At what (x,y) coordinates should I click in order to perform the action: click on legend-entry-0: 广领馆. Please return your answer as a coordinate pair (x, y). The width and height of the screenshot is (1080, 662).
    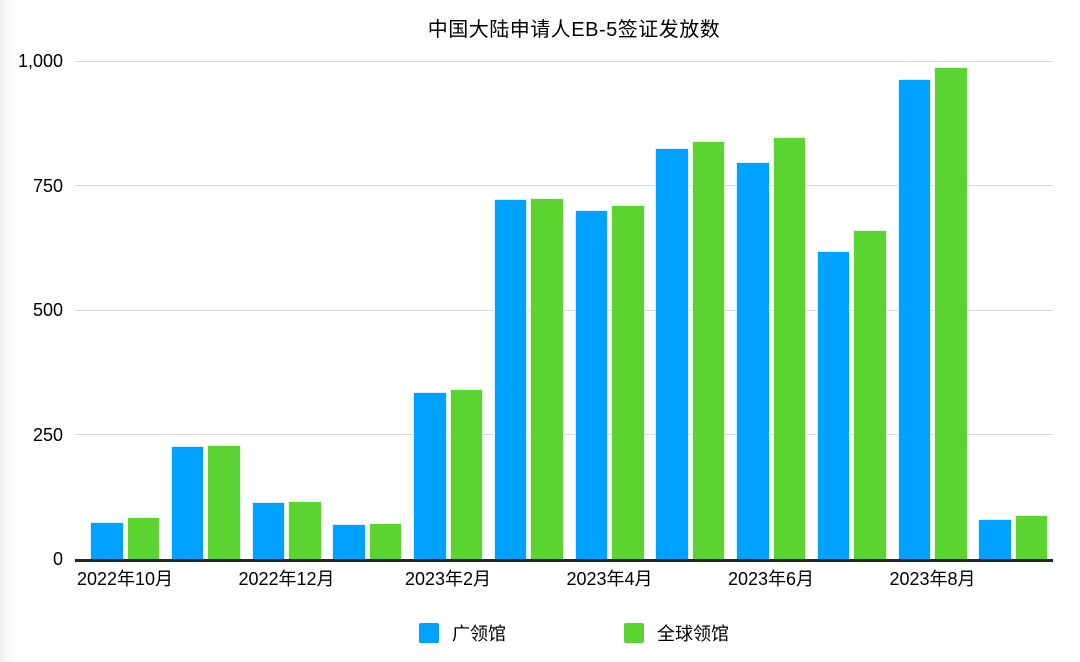
    Looking at the image, I should click on (462, 633).